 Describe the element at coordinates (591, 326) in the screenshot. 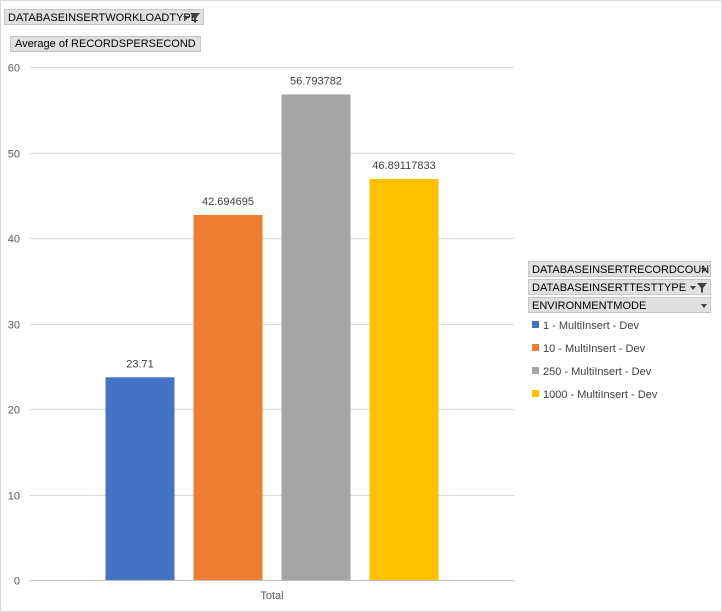

I see `legend-label: 1 - MultiInsert - Dev` at that location.